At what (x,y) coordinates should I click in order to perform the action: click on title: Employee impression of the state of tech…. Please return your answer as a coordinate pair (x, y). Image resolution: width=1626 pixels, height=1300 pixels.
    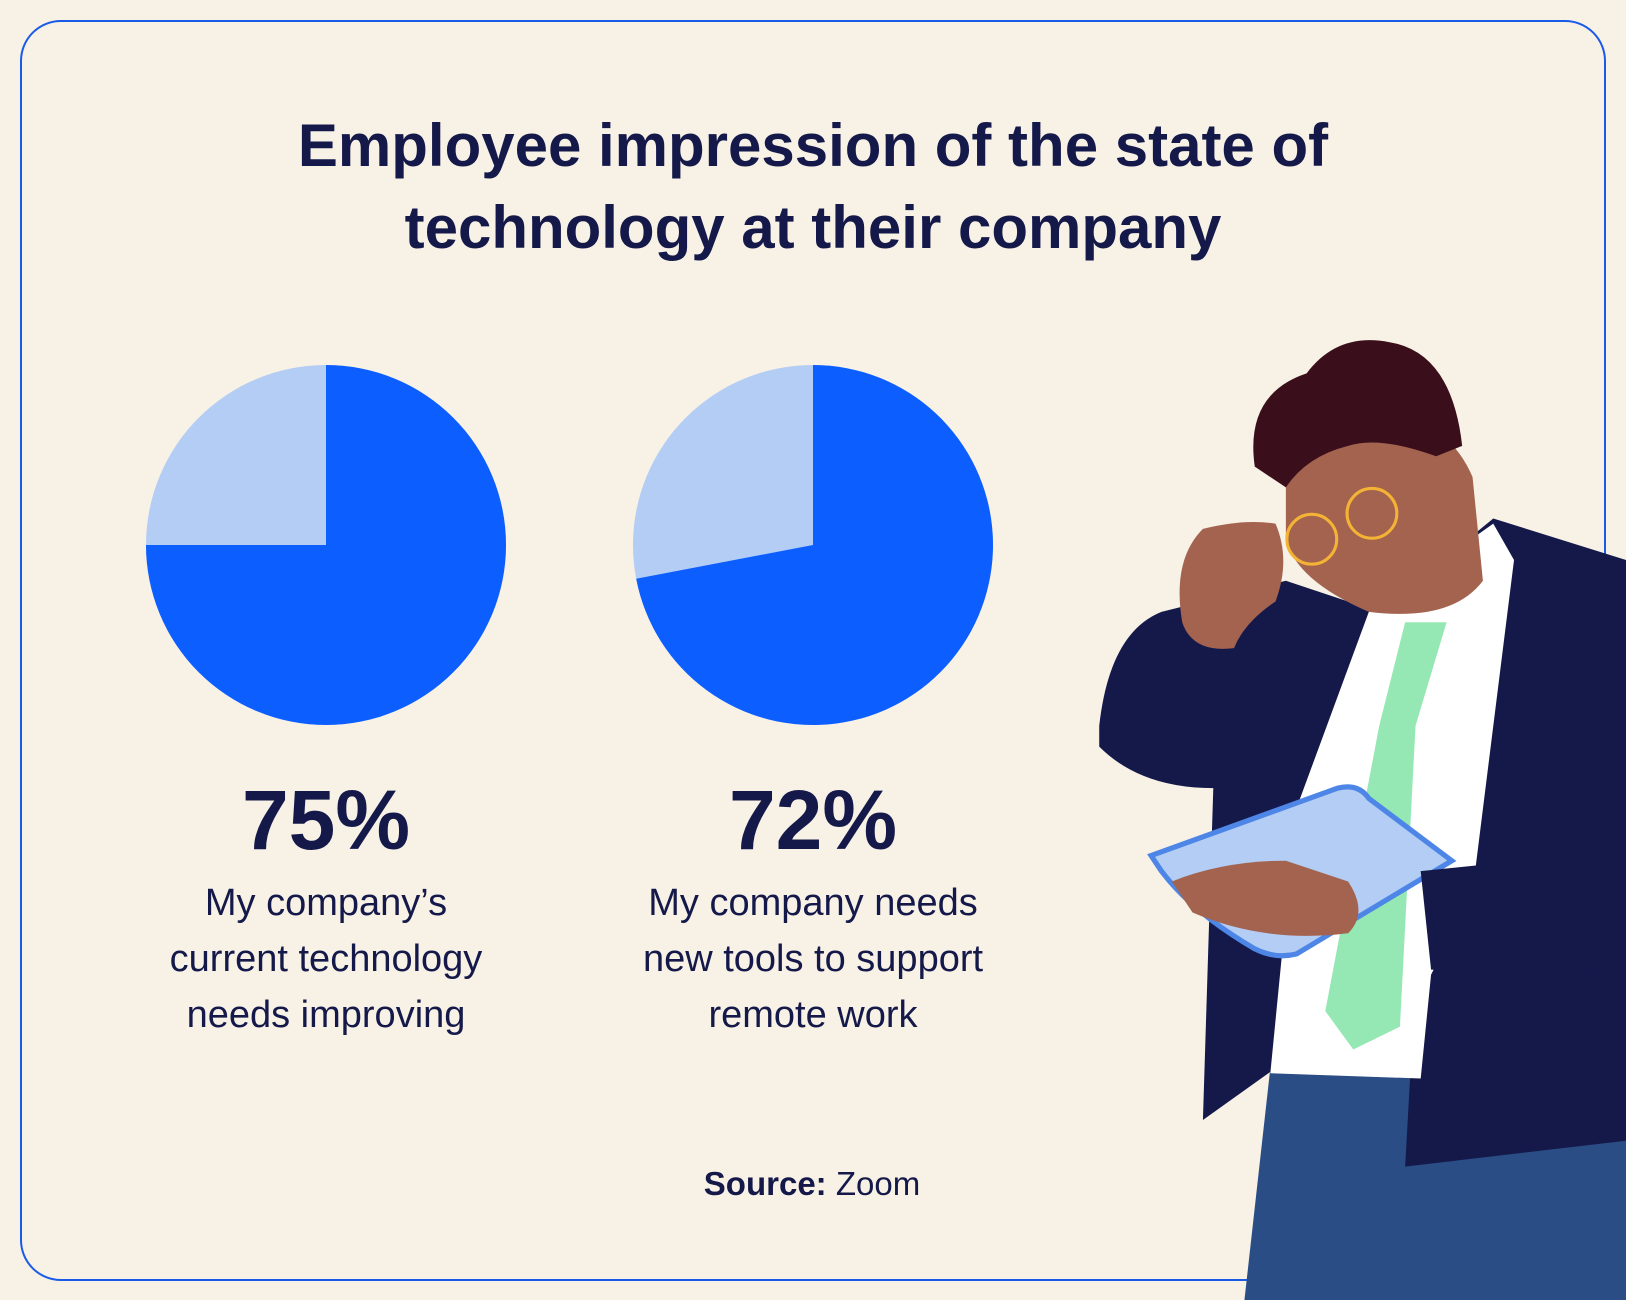
    Looking at the image, I should click on (813, 186).